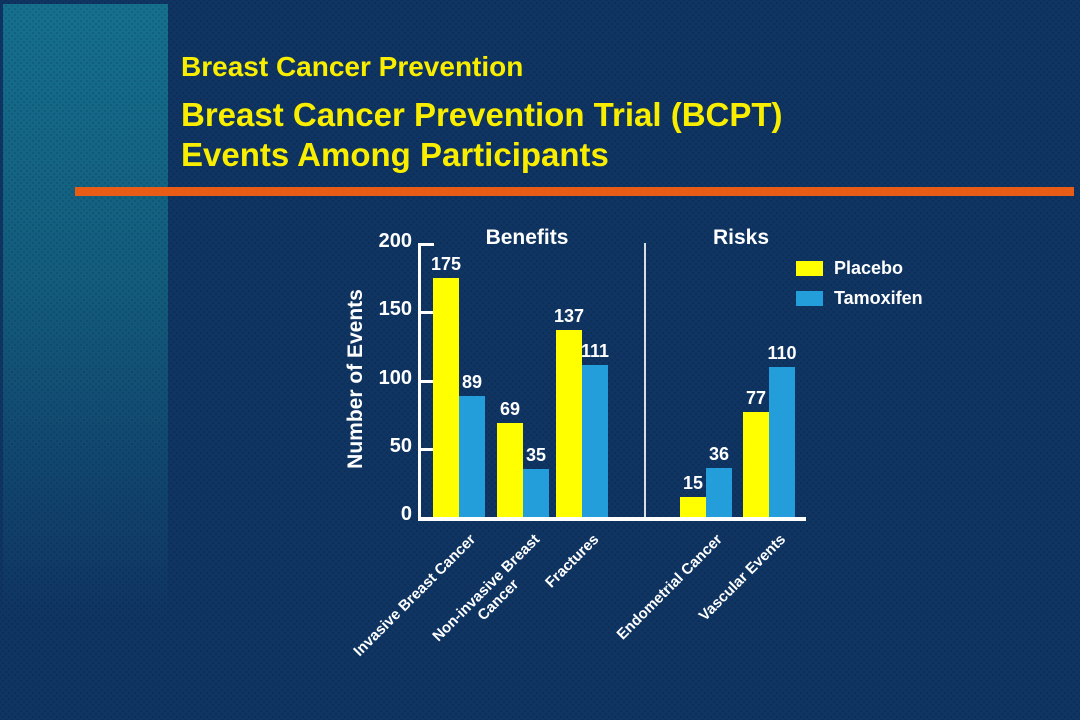 The width and height of the screenshot is (1080, 720). Describe the element at coordinates (419, 382) in the screenshot. I see `y-axis-line` at that location.